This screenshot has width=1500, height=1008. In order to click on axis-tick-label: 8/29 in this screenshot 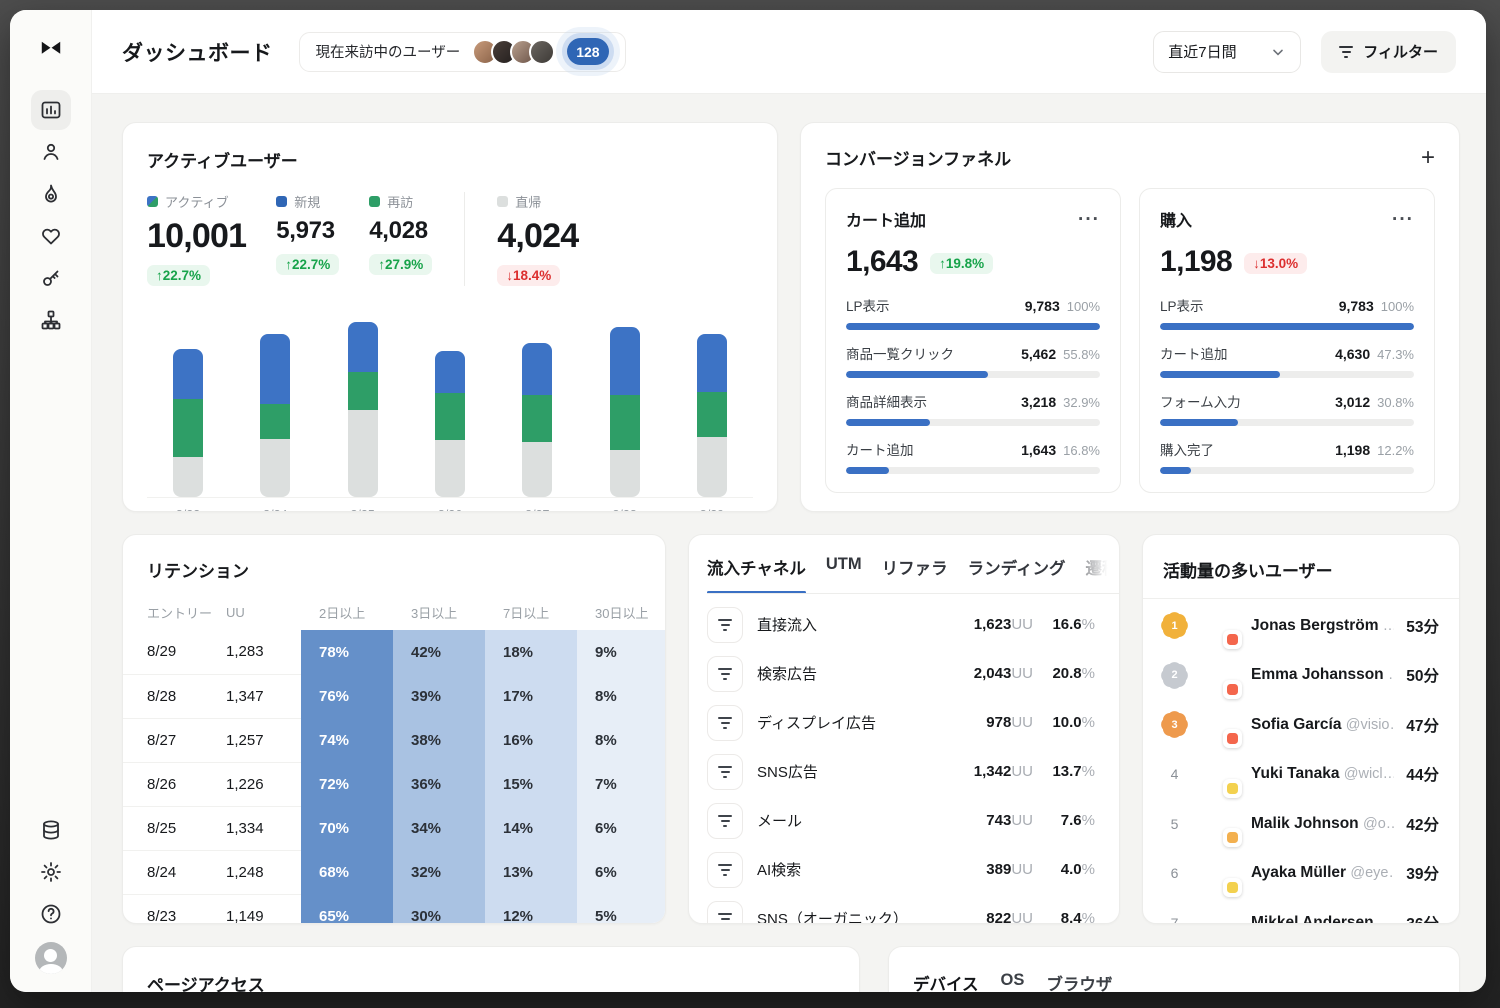, I will do `click(712, 509)`.